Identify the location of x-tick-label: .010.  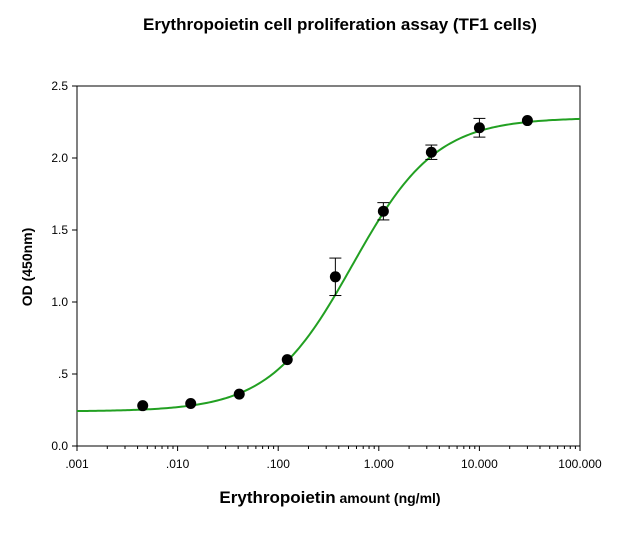
(178, 464).